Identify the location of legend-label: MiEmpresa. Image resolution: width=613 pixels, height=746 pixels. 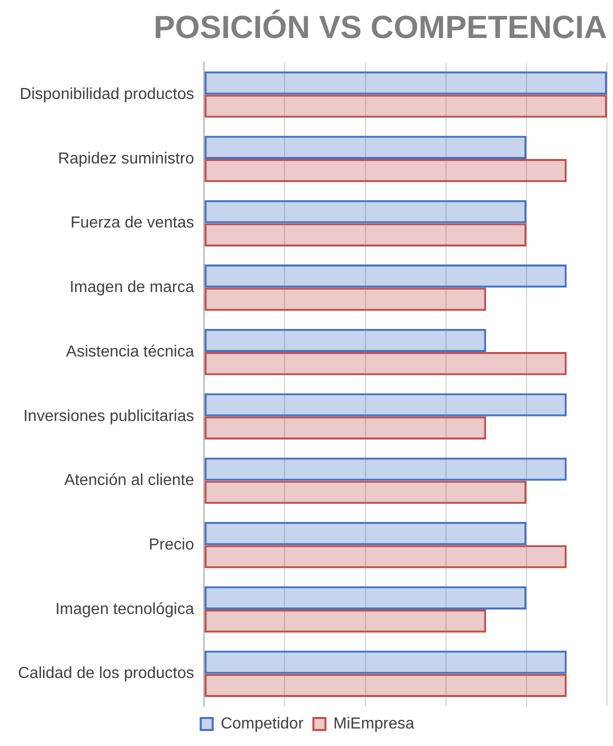
(373, 723).